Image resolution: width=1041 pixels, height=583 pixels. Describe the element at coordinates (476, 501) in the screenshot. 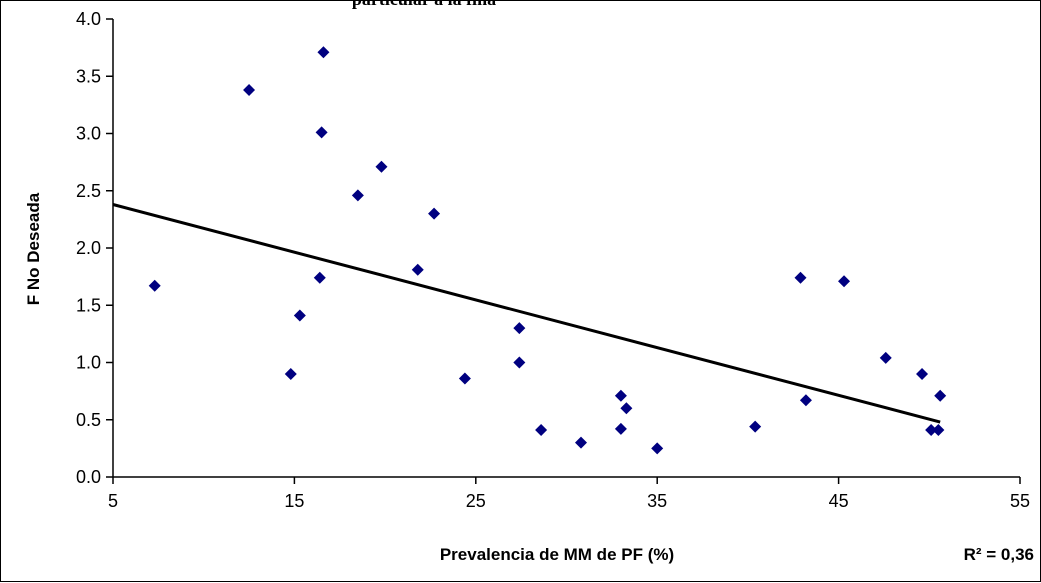

I see `x-tick-label: 25` at that location.